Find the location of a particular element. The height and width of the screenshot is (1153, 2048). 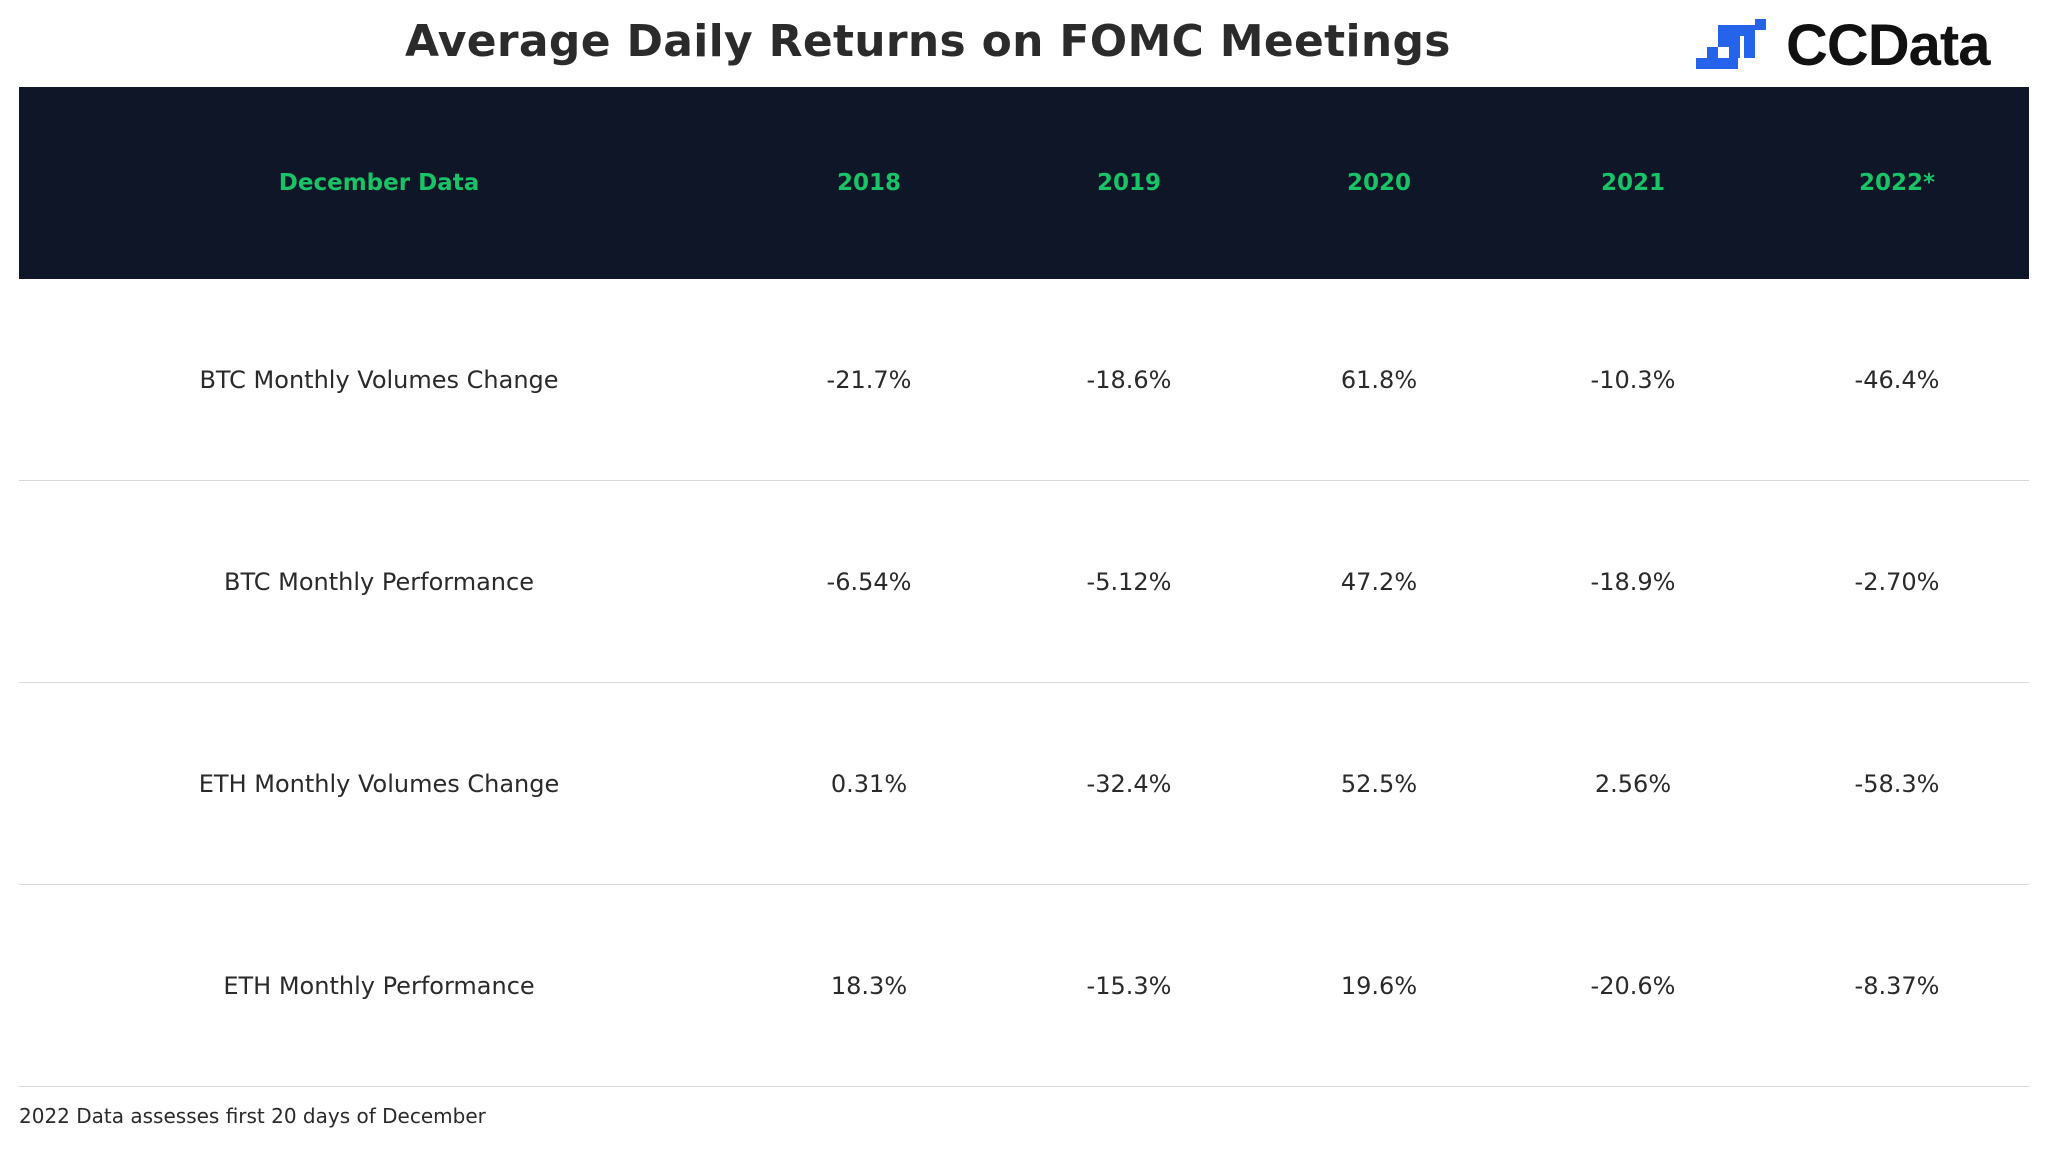

column-header: 2018 is located at coordinates (869, 183).